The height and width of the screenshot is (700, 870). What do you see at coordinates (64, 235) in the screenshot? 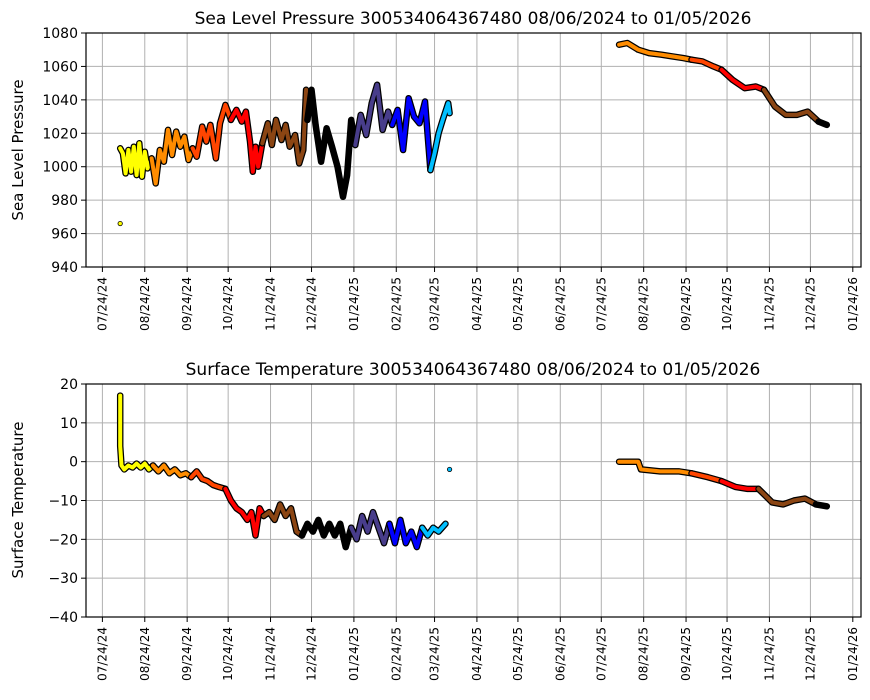
I see `y-tick-label: 960` at bounding box center [64, 235].